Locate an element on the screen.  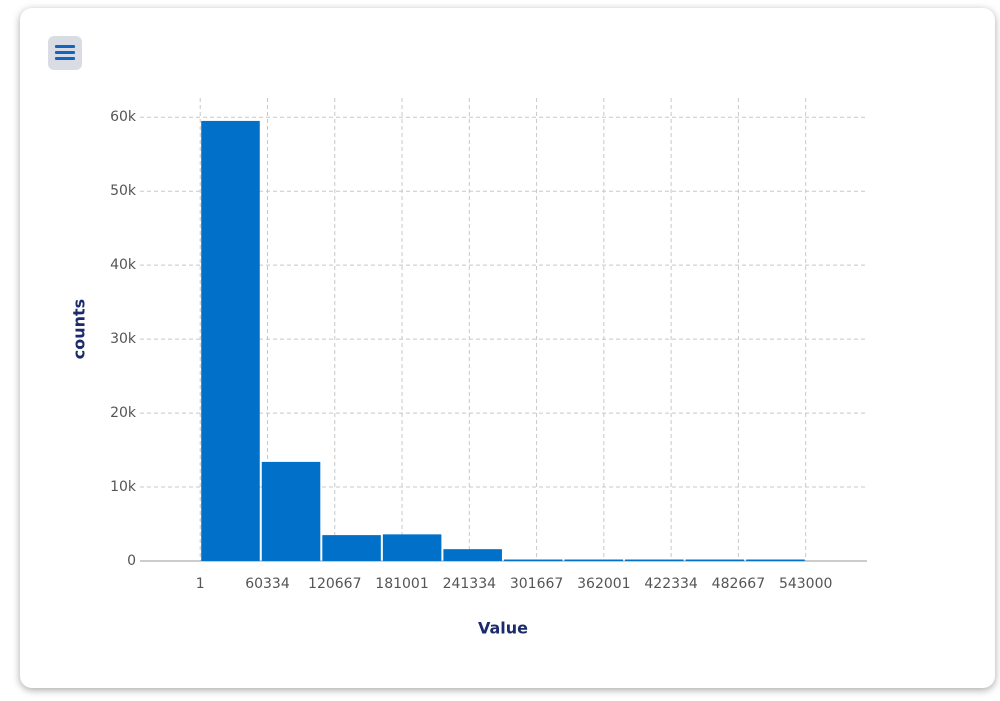
y-tick-label: 30k is located at coordinates (123, 339).